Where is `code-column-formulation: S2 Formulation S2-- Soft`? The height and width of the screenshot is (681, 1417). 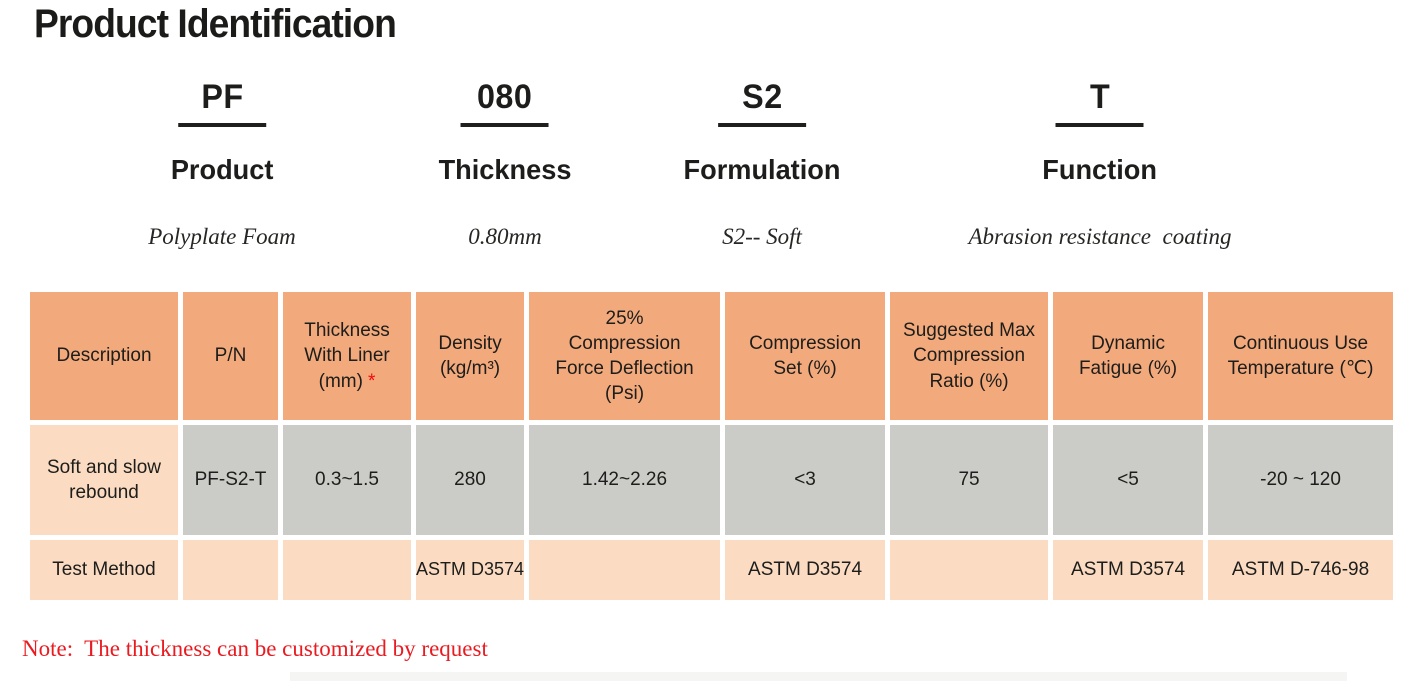 code-column-formulation: S2 Formulation S2-- Soft is located at coordinates (762, 164).